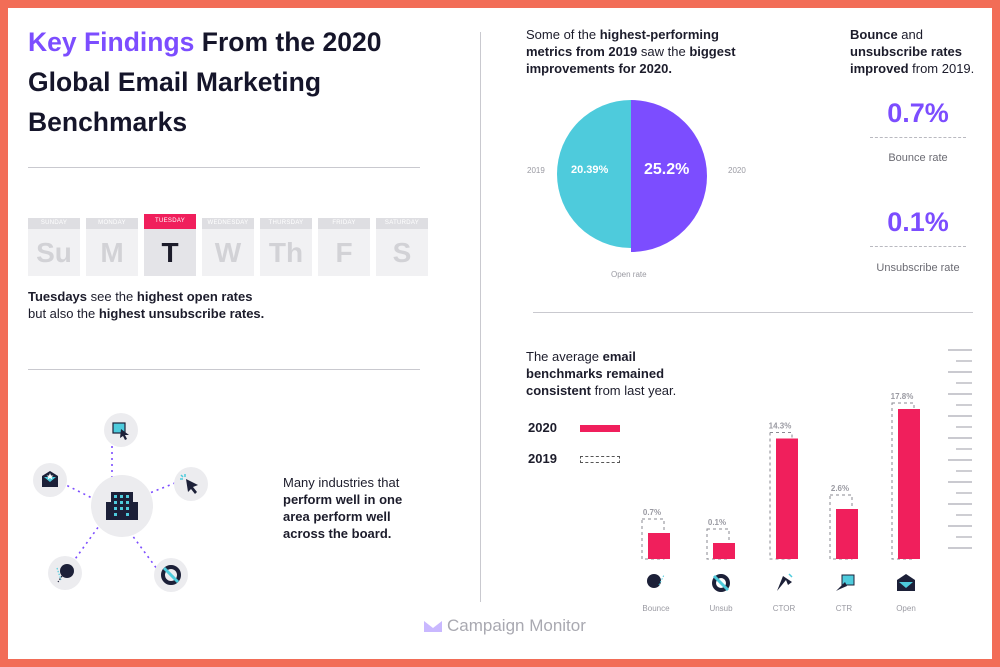 The image size is (1000, 667). Describe the element at coordinates (433, 626) in the screenshot. I see `campaign-monitor-logo-icon` at that location.